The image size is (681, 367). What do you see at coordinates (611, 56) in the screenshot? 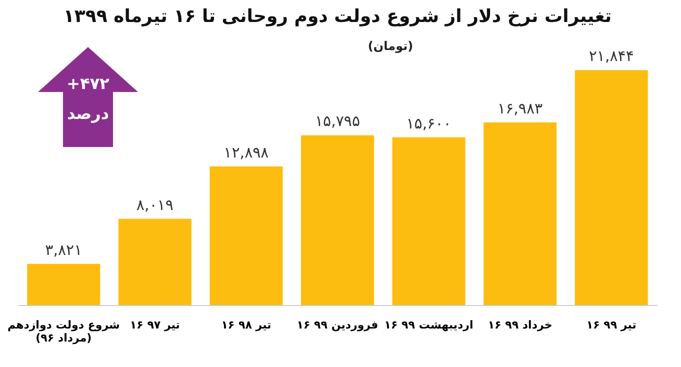
I see `data-label: ۲۱,۸۴۴` at bounding box center [611, 56].